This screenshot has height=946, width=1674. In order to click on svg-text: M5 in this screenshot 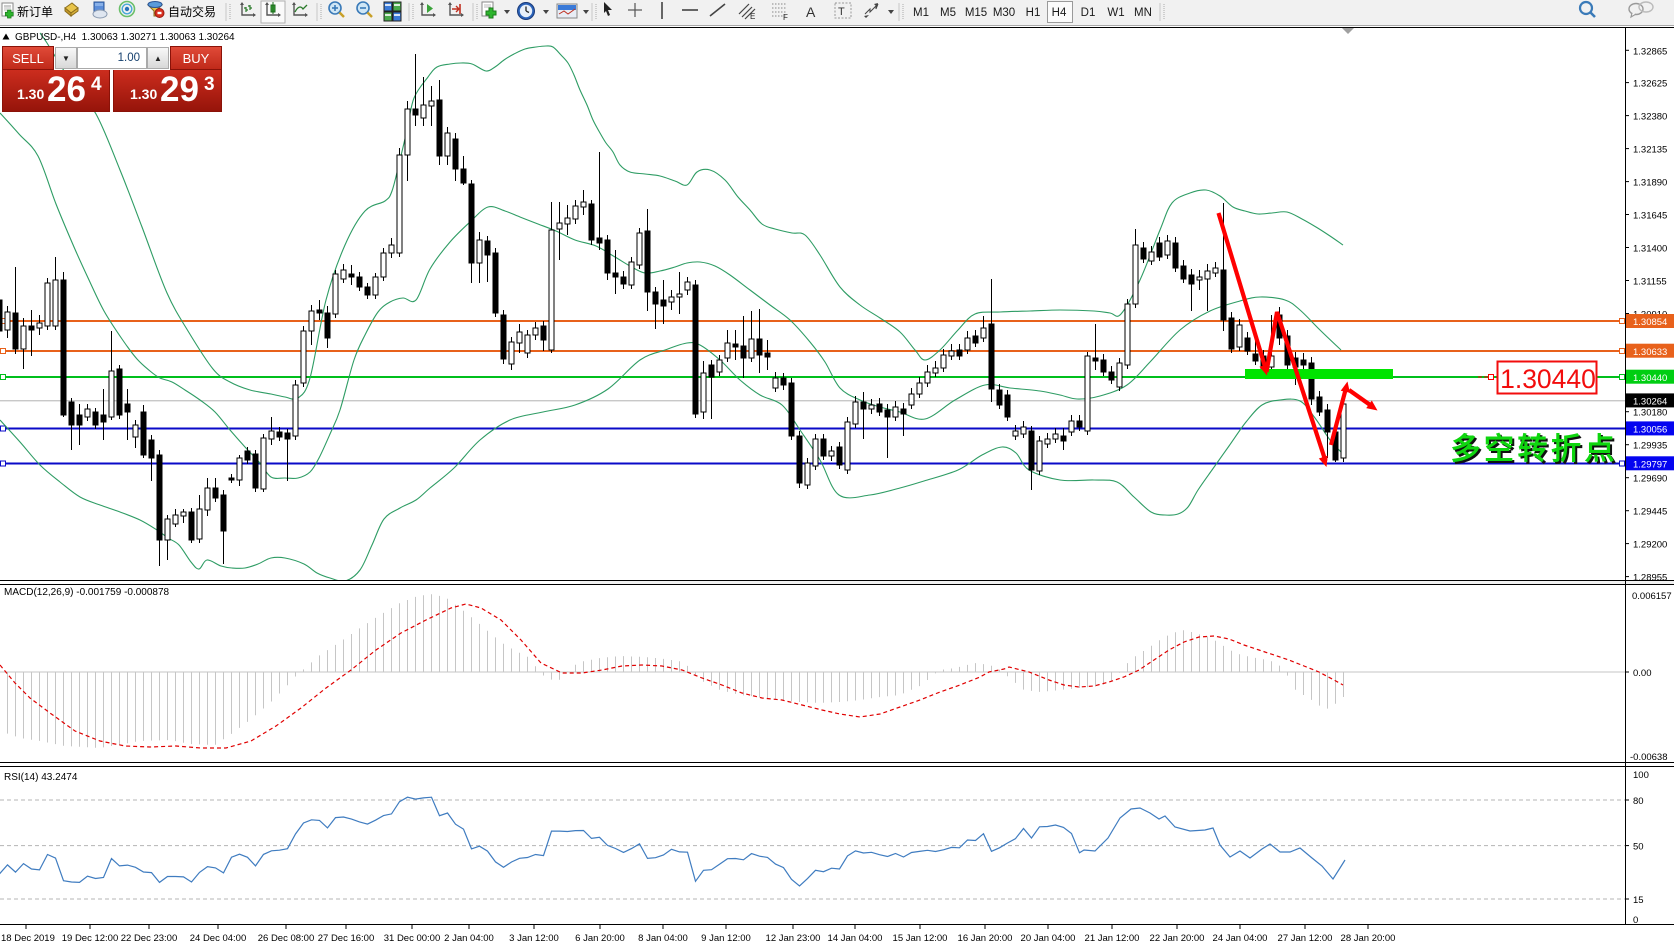, I will do `click(948, 13)`.